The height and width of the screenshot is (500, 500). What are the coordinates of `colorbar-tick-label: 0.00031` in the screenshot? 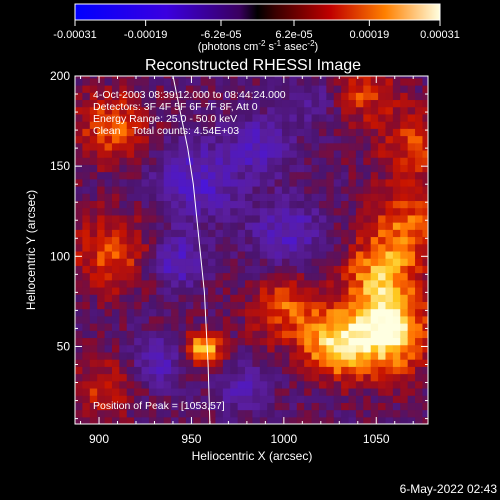 It's located at (440, 35).